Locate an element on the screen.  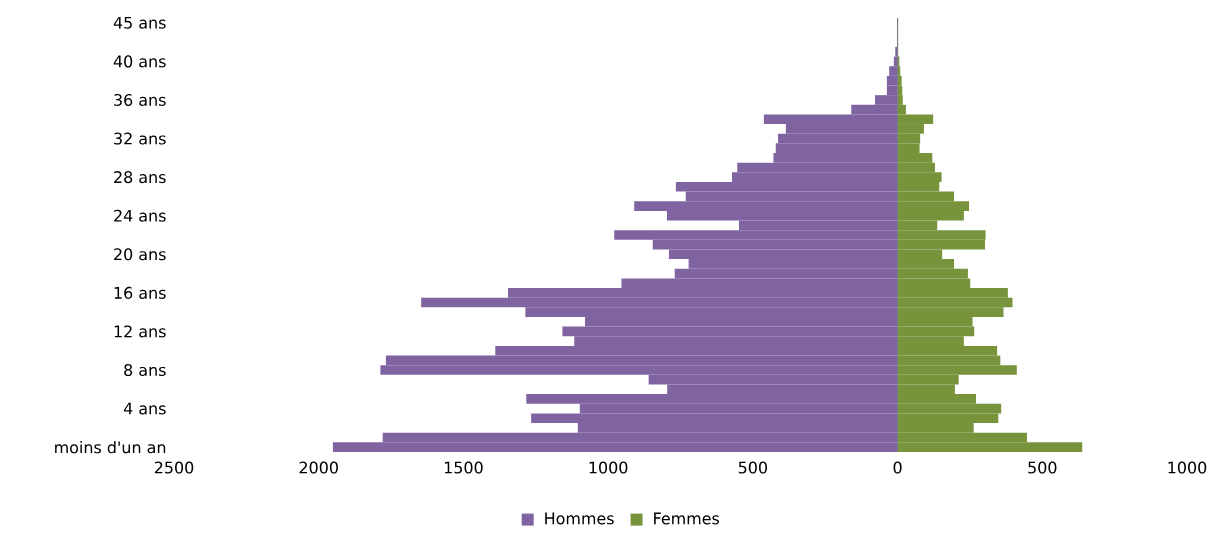
x-tick-label: 0 is located at coordinates (897, 467).